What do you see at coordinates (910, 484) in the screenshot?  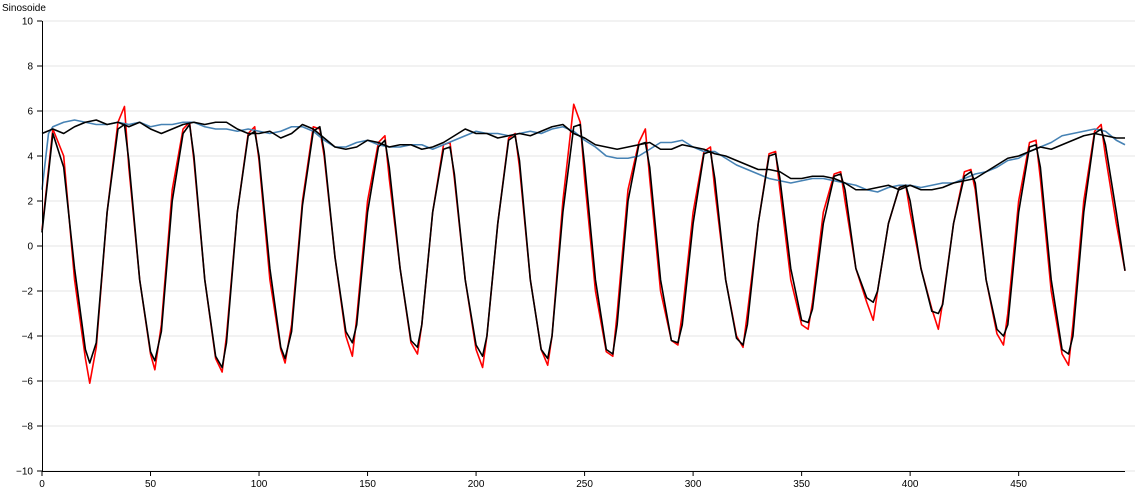 I see `x-tick-label: 400` at bounding box center [910, 484].